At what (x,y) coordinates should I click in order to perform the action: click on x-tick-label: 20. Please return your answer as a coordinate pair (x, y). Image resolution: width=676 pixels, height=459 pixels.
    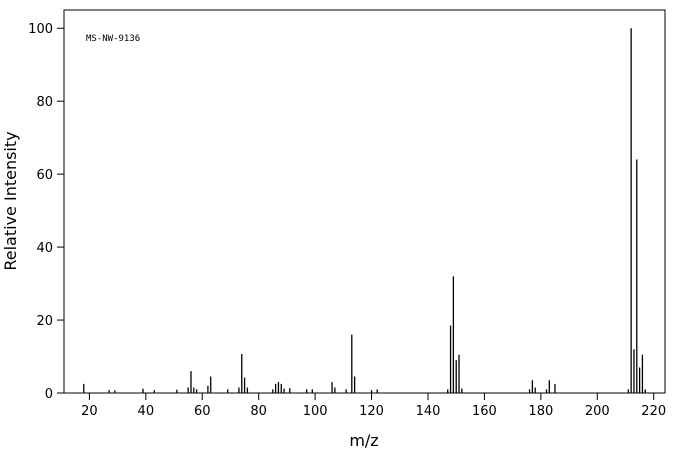
    Looking at the image, I should click on (89, 411).